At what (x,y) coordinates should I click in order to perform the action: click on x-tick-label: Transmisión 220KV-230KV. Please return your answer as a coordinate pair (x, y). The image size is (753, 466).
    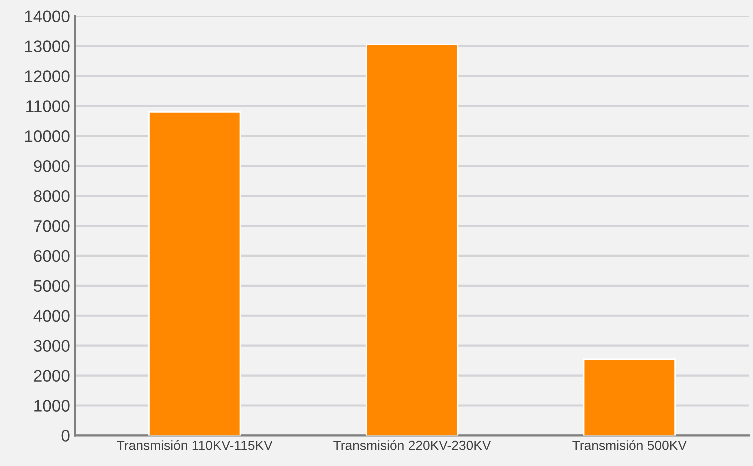
    Looking at the image, I should click on (413, 445).